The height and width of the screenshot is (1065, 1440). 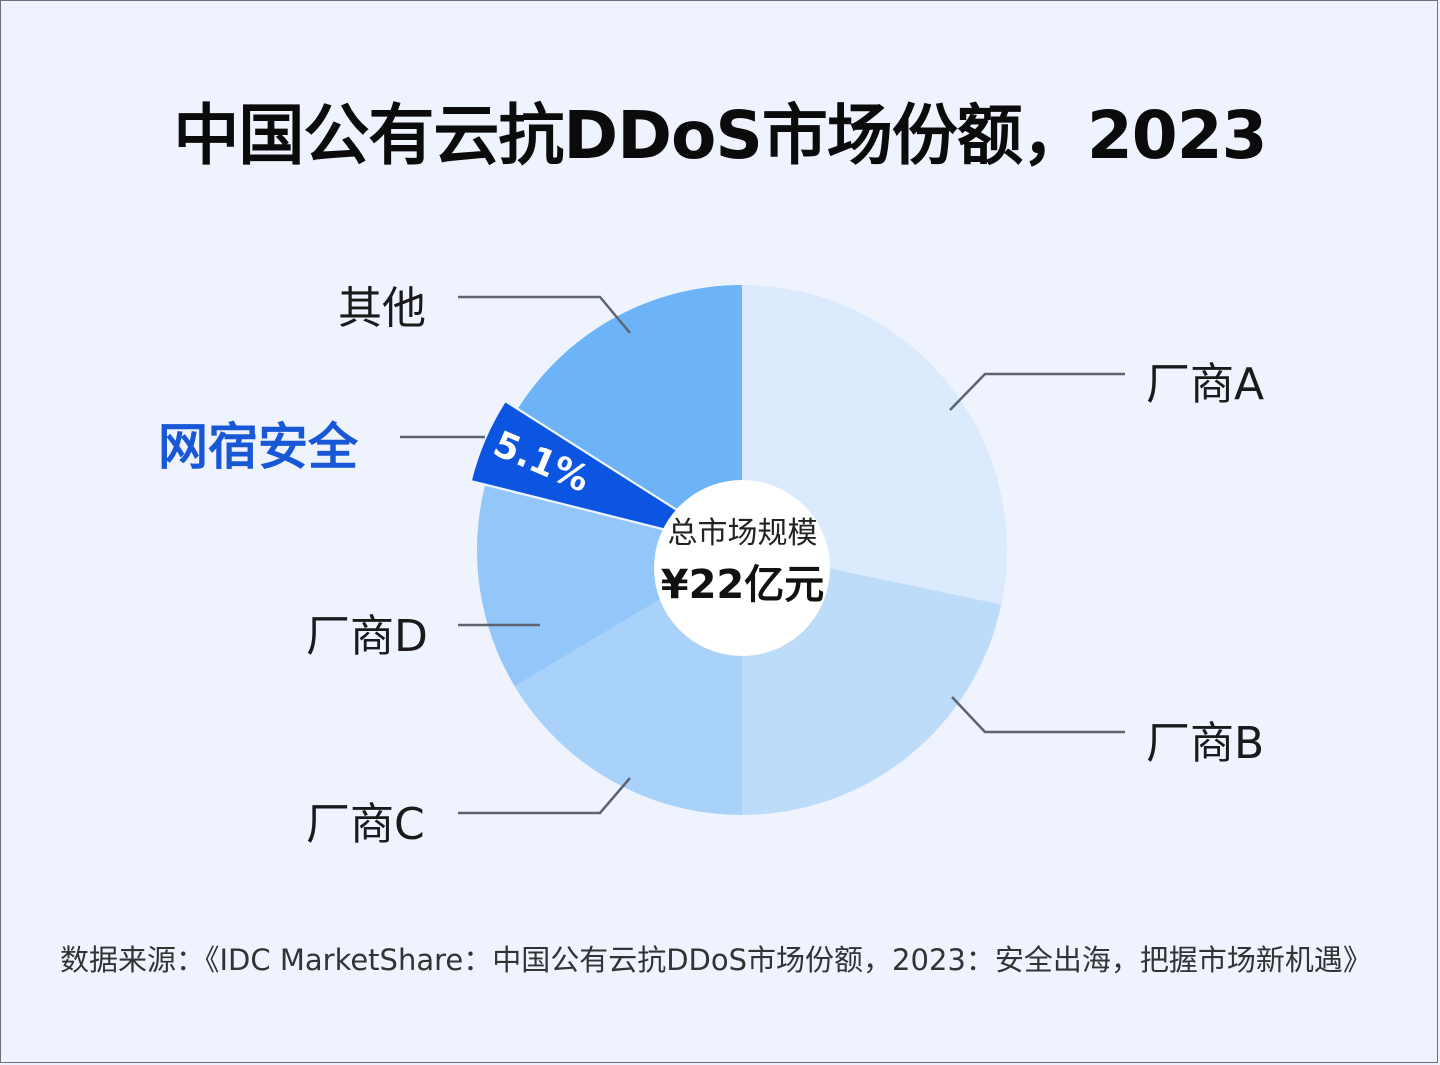 I want to click on label-wangsu: 网宿安全, so click(x=258, y=447).